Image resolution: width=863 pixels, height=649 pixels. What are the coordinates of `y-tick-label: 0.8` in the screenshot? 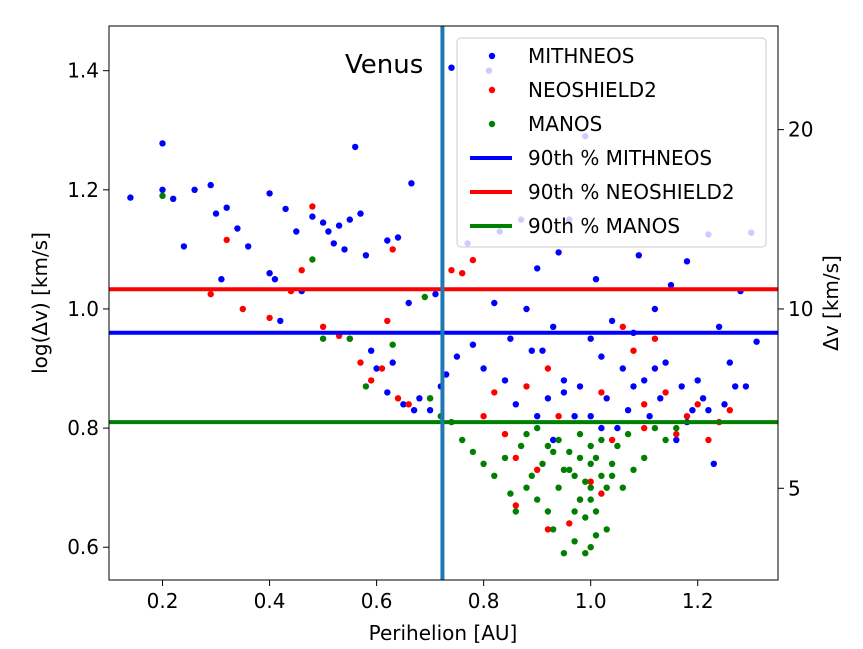 It's located at (83, 428).